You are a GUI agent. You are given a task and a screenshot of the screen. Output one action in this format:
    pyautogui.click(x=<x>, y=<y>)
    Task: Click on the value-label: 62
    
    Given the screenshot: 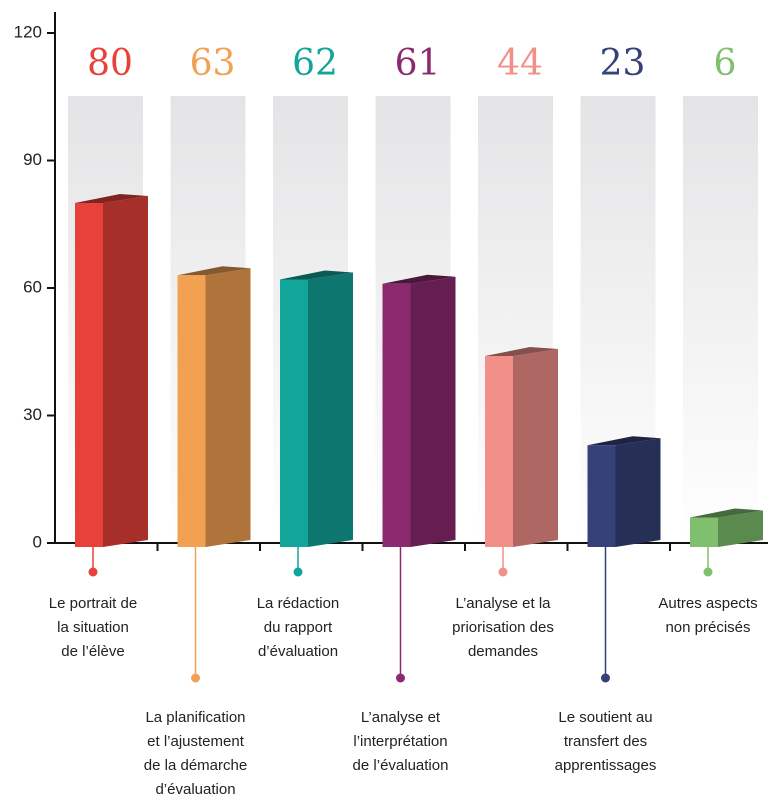 What is the action you would take?
    pyautogui.click(x=315, y=63)
    